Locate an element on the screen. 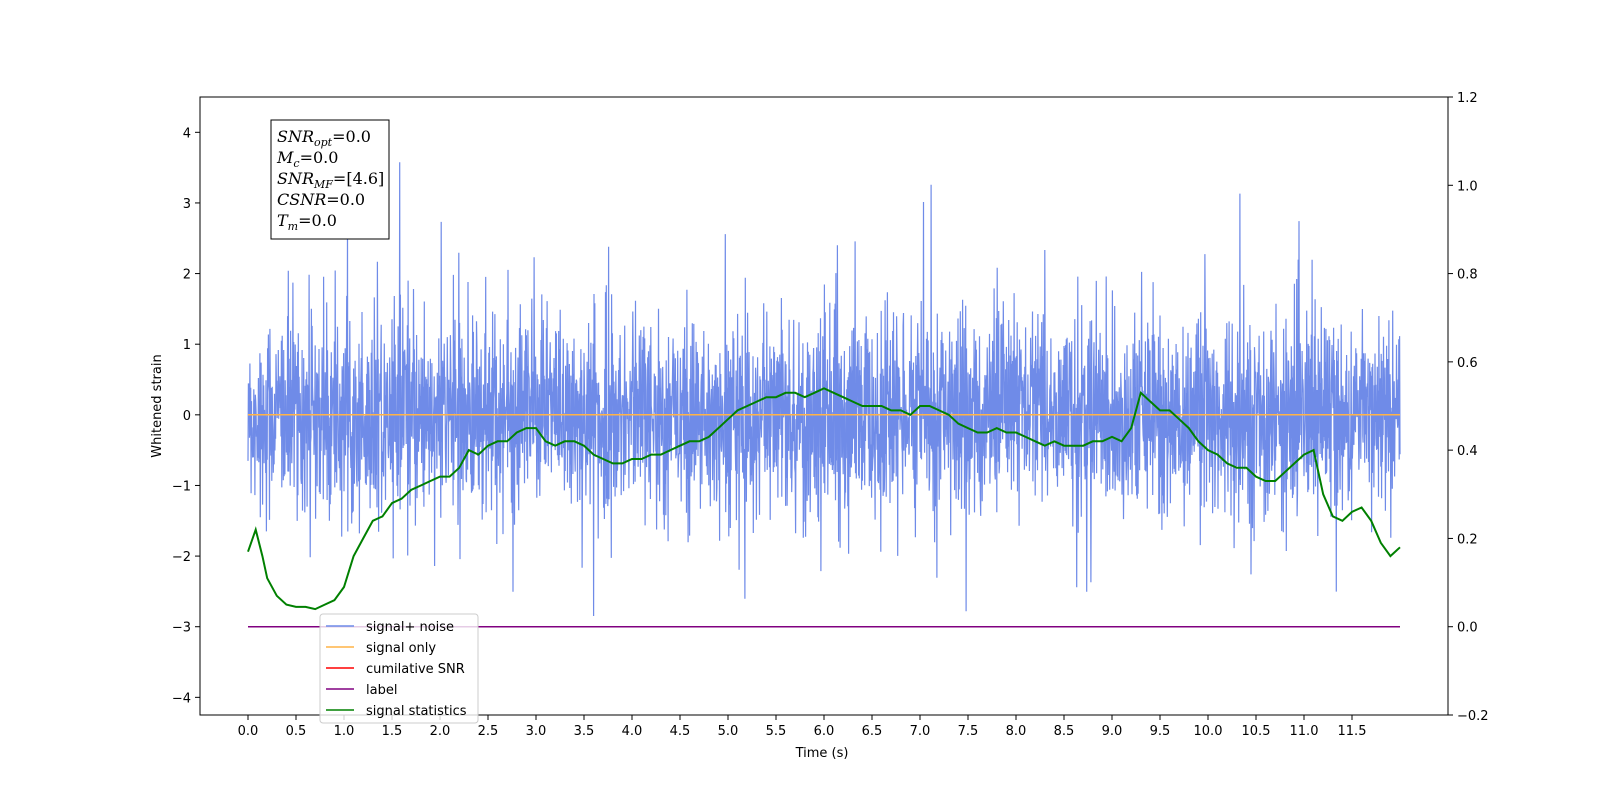 This screenshot has height=800, width=1600. x-tick-label: 11.5 is located at coordinates (1352, 731).